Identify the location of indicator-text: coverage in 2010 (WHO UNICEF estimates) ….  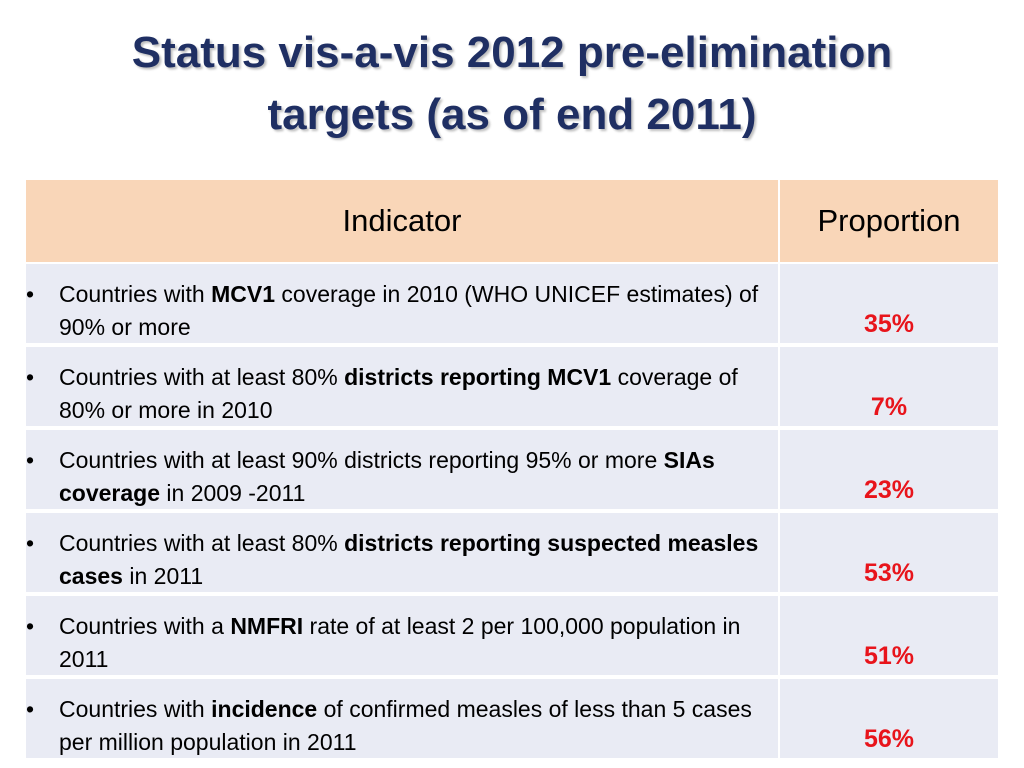
(409, 310).